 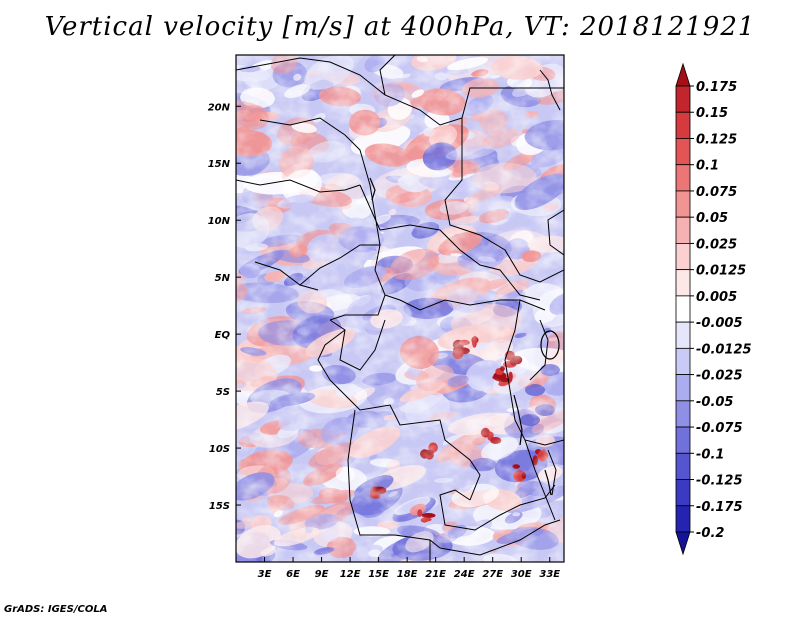 What do you see at coordinates (719, 376) in the screenshot?
I see `colorbar-label: -0.025` at bounding box center [719, 376].